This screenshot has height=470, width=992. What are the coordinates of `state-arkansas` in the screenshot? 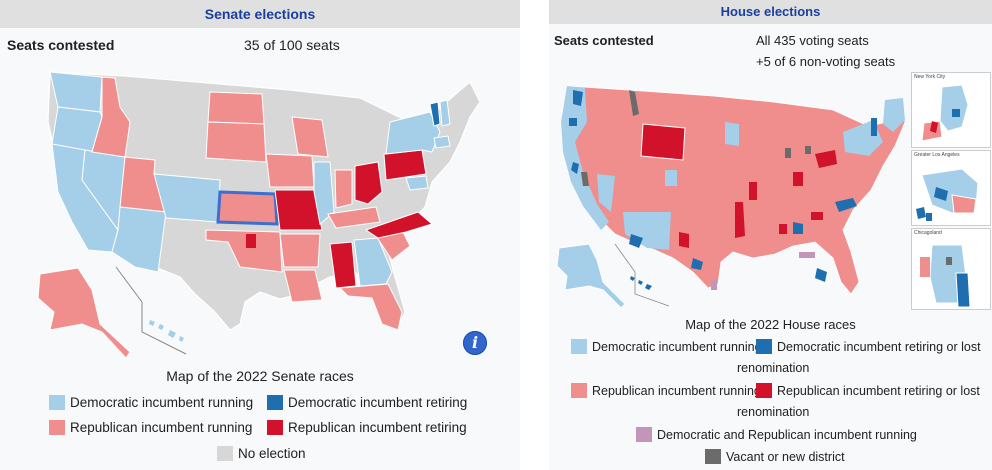 It's located at (300, 250).